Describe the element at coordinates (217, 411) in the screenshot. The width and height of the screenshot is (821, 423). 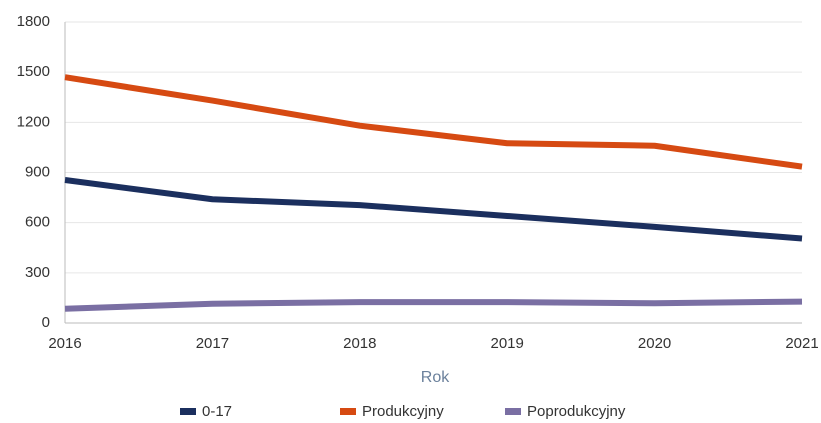
I see `legend-label: 0-17` at that location.